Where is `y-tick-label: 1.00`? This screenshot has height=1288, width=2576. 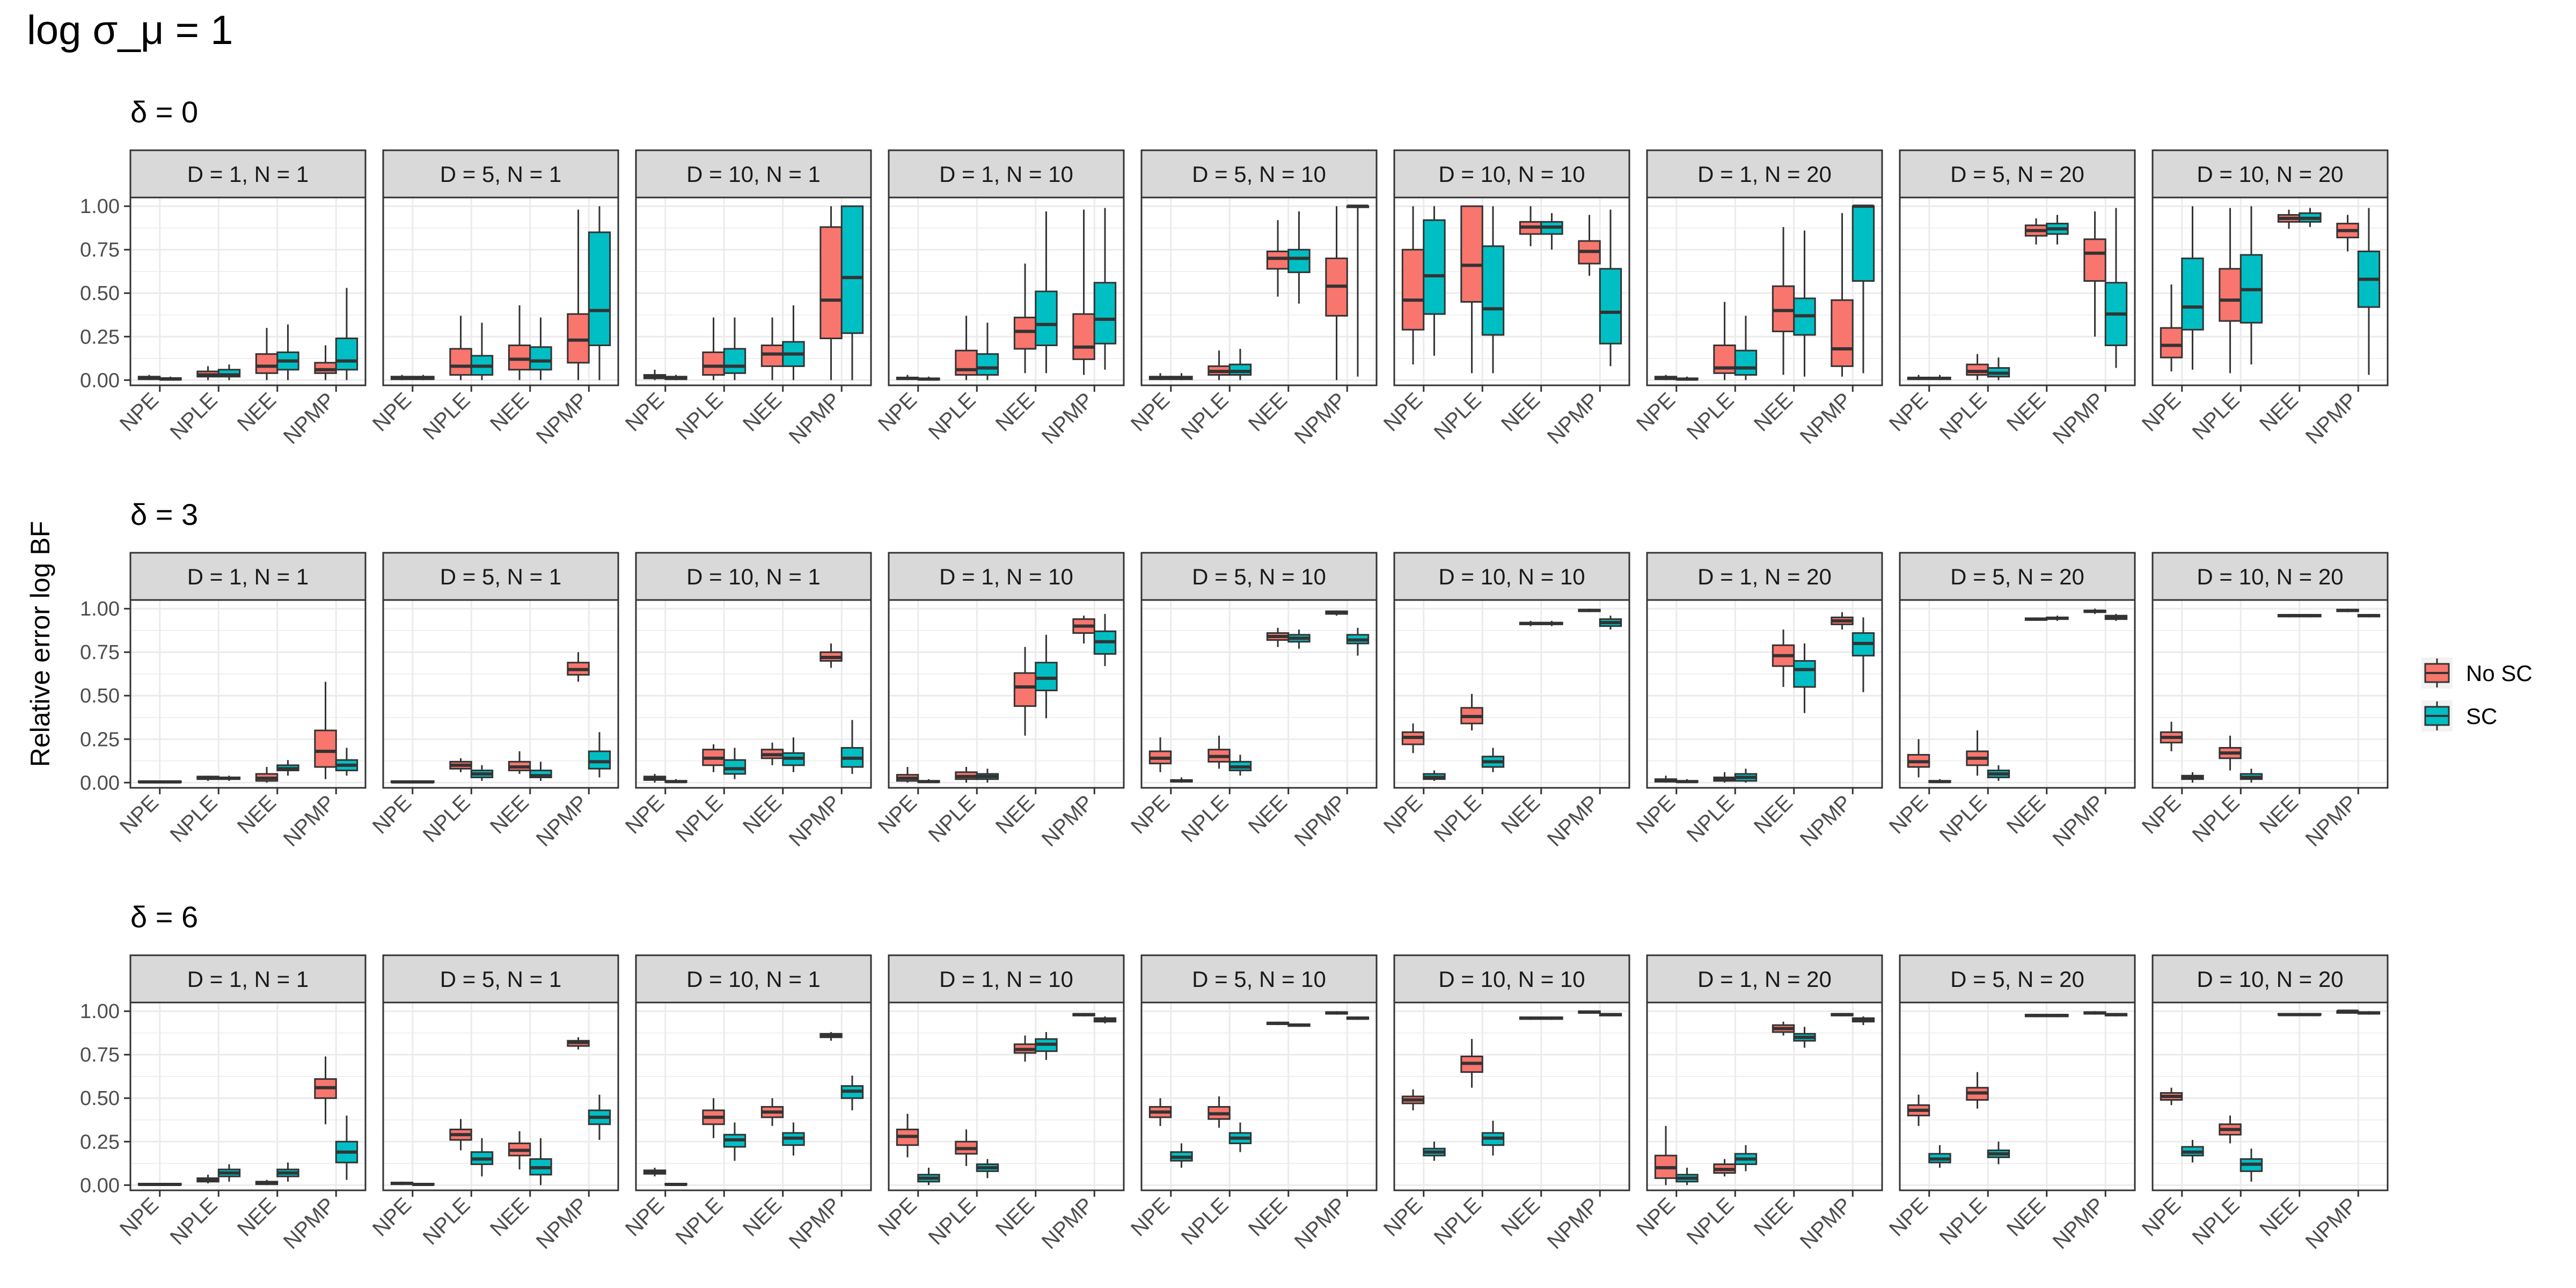
y-tick-label: 1.00 is located at coordinates (100, 1011).